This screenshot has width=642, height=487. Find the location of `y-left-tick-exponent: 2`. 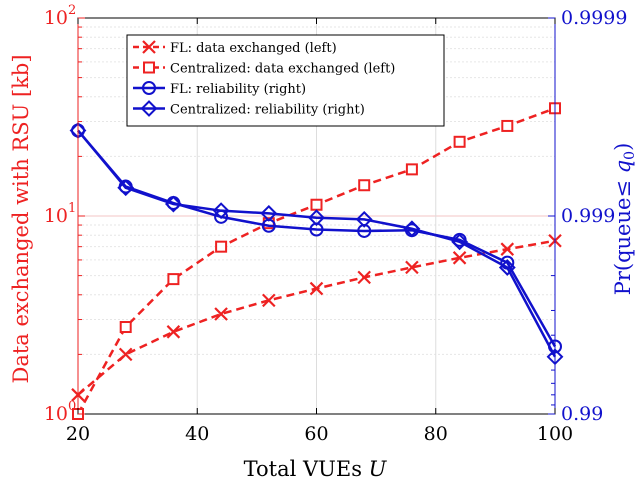

y-left-tick-exponent: 2 is located at coordinates (72, 10).